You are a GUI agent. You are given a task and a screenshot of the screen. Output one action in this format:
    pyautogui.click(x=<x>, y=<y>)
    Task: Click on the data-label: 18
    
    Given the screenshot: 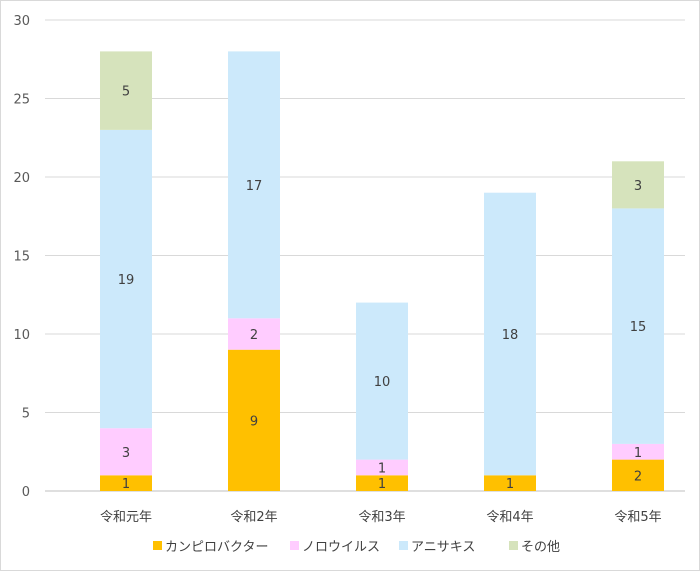 What is the action you would take?
    pyautogui.click(x=510, y=335)
    